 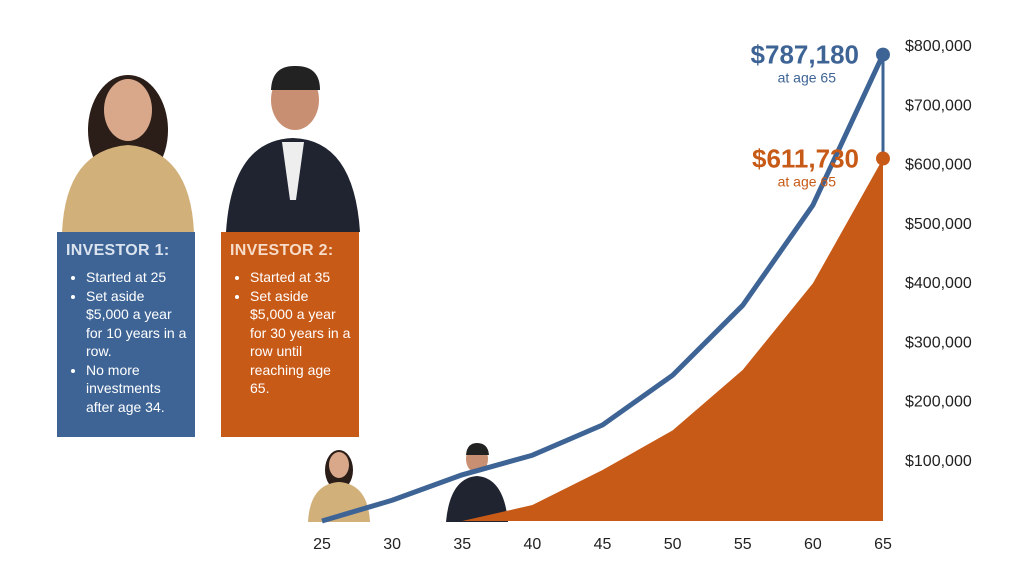 I want to click on y-tick-label: $500,000, so click(x=938, y=224).